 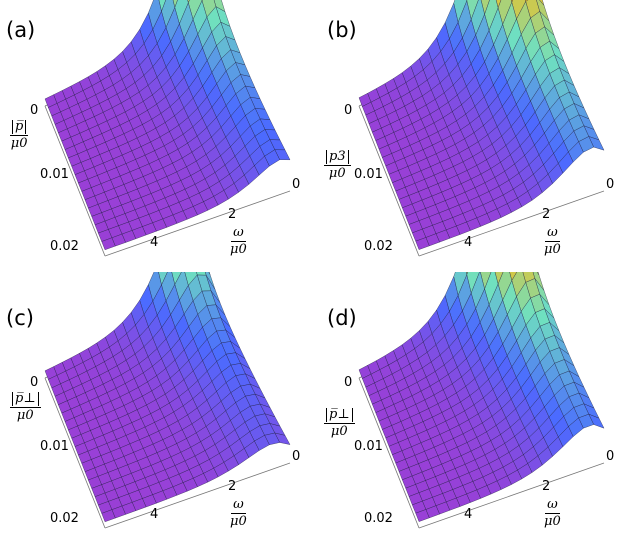 What do you see at coordinates (64, 518) in the screenshot?
I see `ytick-2-c: 0.02` at bounding box center [64, 518].